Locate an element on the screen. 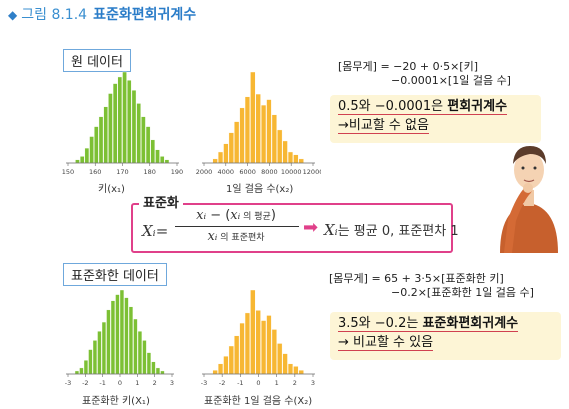  figure-number: 그림 8.1.4 is located at coordinates (54, 15).